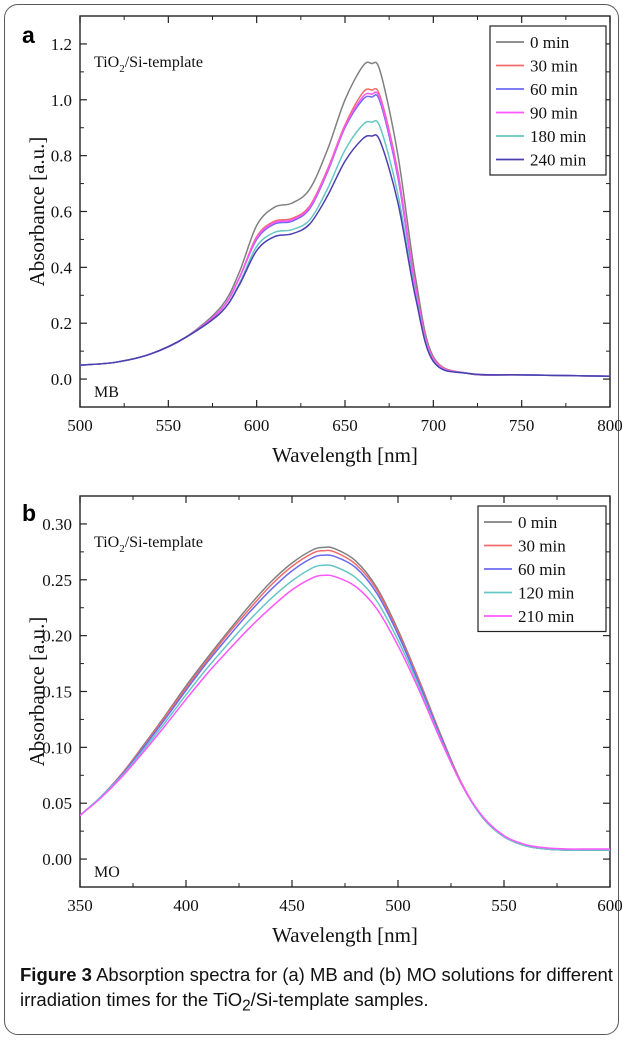 This screenshot has width=625, height=1041. I want to click on y-tick-label: 0.8, so click(61, 156).